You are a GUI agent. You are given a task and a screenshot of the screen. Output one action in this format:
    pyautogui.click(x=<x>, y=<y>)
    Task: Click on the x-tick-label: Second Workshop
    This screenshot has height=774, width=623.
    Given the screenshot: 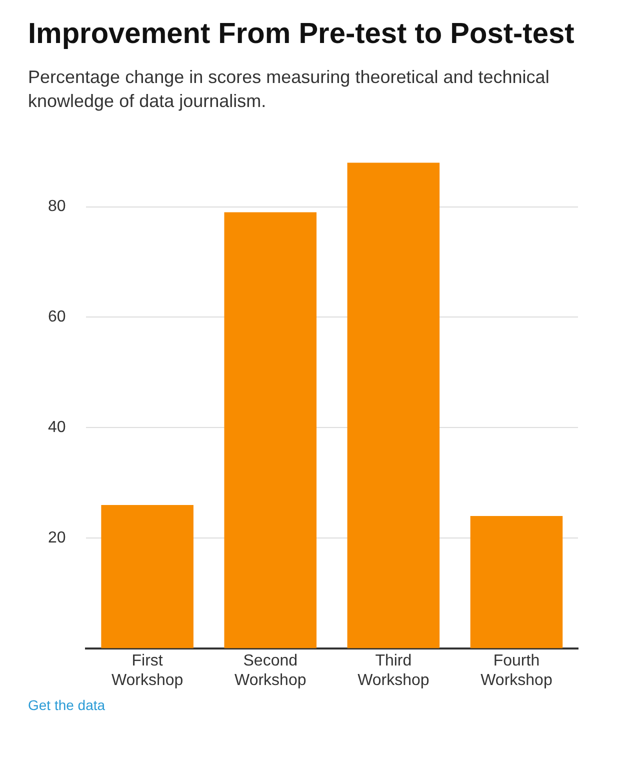 What is the action you would take?
    pyautogui.click(x=270, y=670)
    